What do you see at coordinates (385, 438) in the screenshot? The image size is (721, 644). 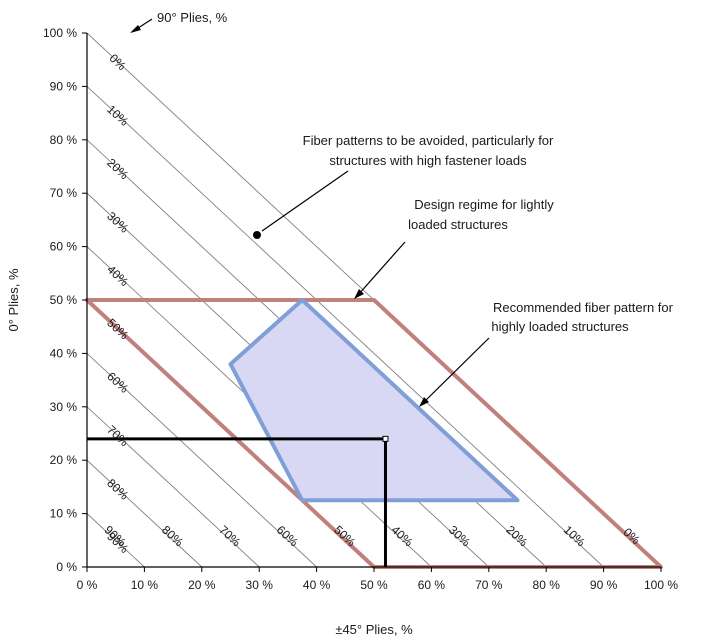 I see `example-point-marker` at bounding box center [385, 438].